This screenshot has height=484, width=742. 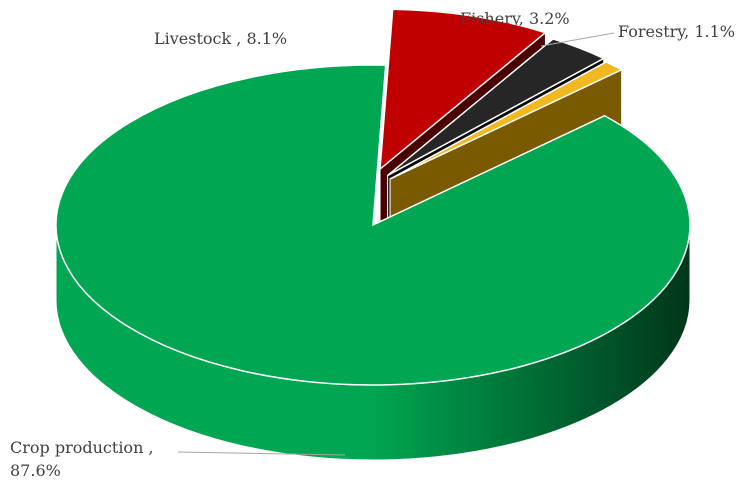 What do you see at coordinates (82, 459) in the screenshot?
I see `data-label-crop-production: Crop production , 87.6%` at bounding box center [82, 459].